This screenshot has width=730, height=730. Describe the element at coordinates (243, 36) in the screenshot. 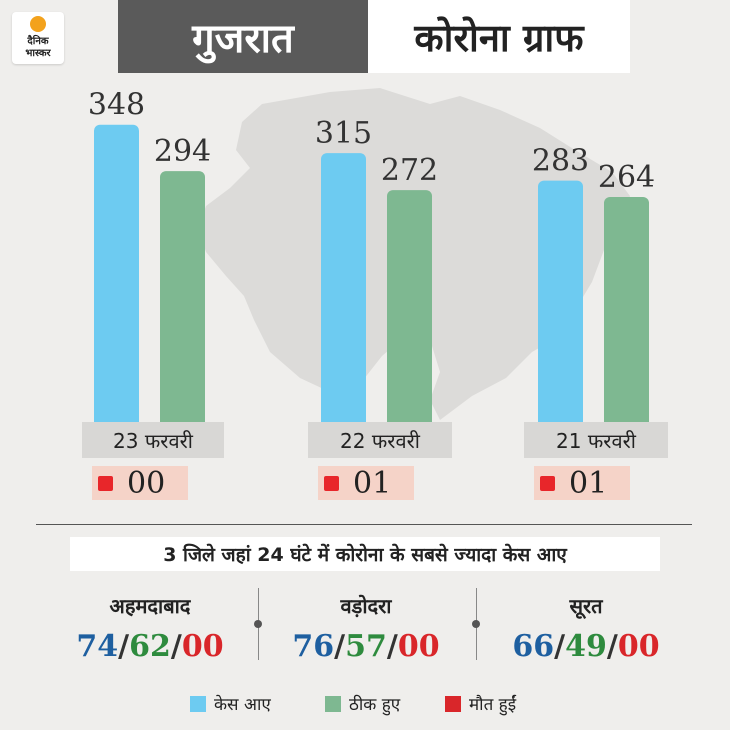

I see `header-state: गुजरात` at that location.